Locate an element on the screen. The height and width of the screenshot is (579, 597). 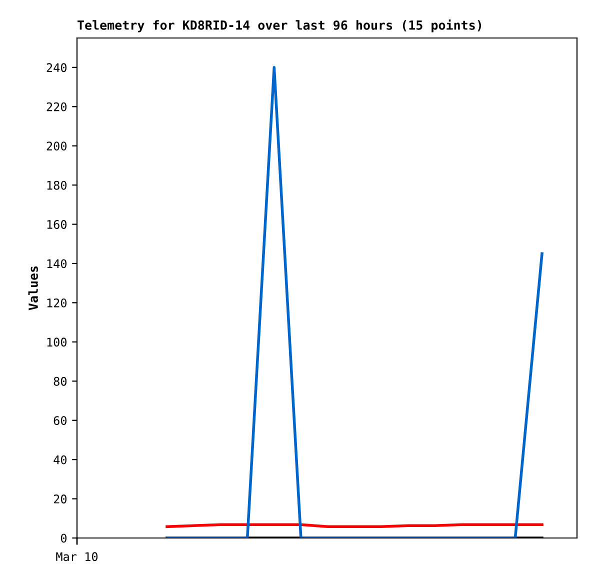
y-tick-label: 60 is located at coordinates (60, 421).